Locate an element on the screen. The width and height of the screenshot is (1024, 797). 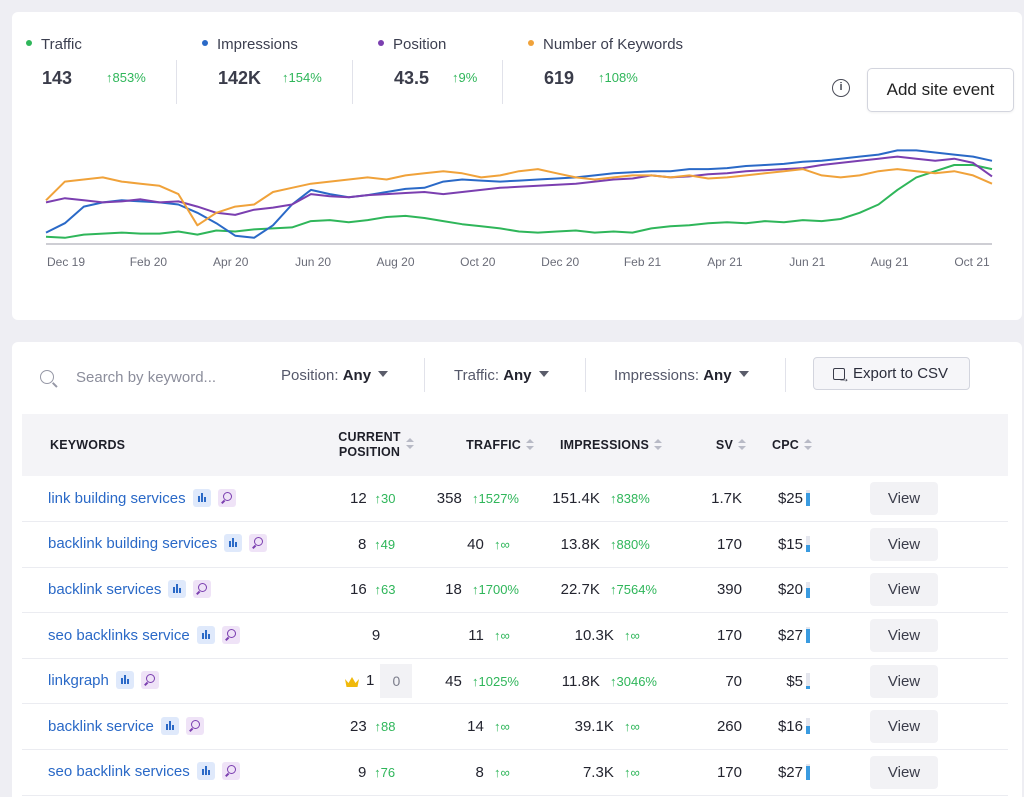
position-change: ↑30 is located at coordinates (383, 499).